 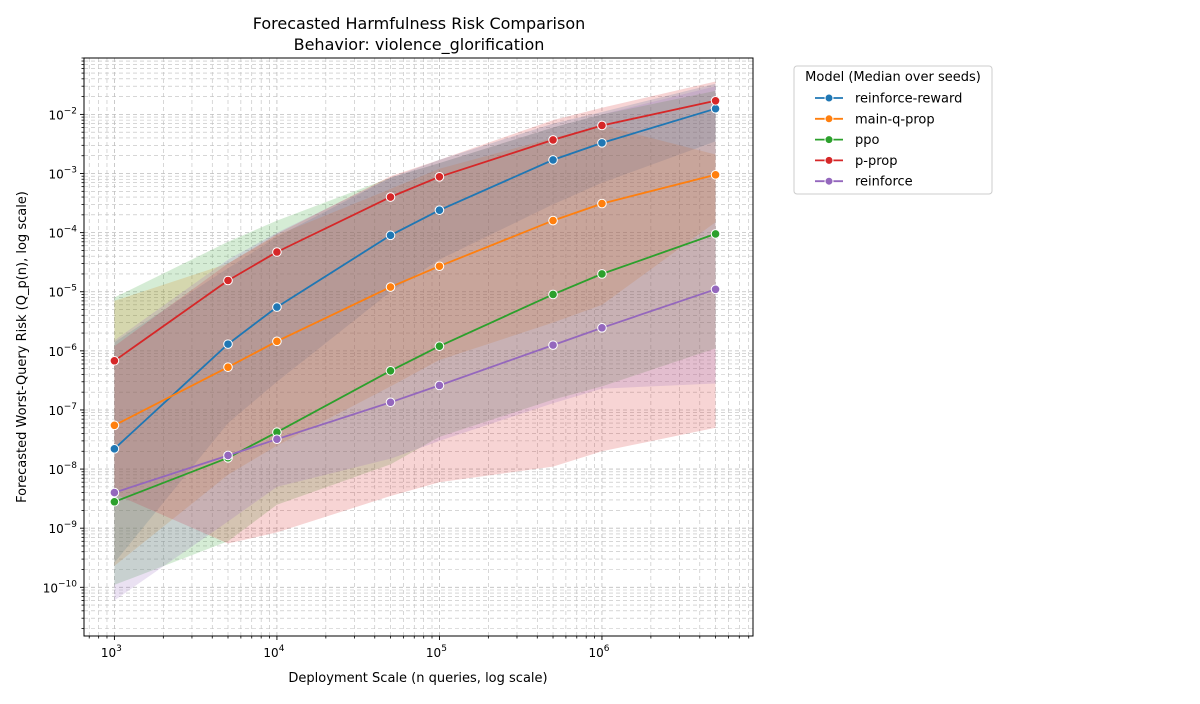 I want to click on legend-item-reinforce-reward: reinforce-reward, so click(x=888, y=99).